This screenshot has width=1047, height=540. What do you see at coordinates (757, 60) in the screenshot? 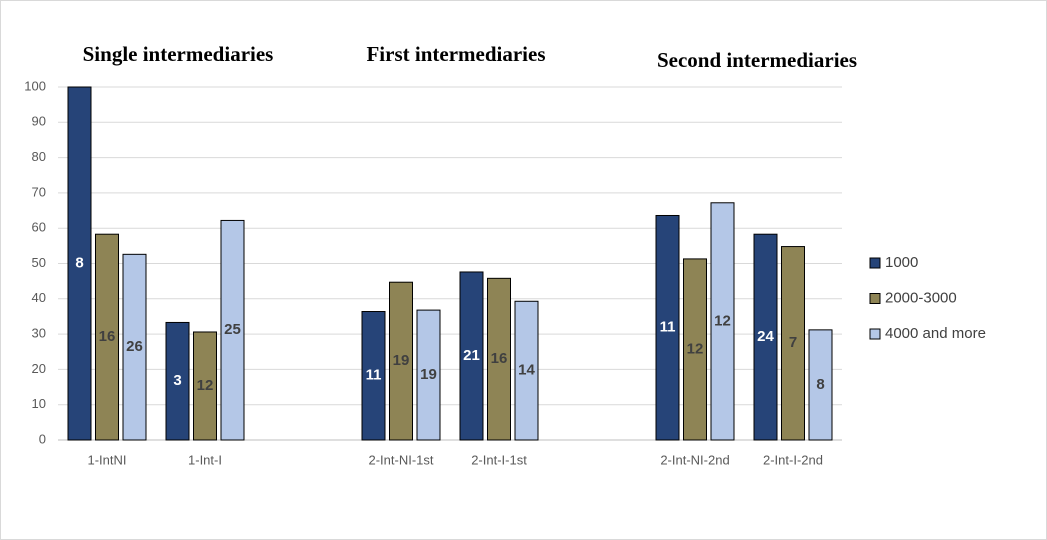
I see `panel-title: Second intermediaries` at bounding box center [757, 60].